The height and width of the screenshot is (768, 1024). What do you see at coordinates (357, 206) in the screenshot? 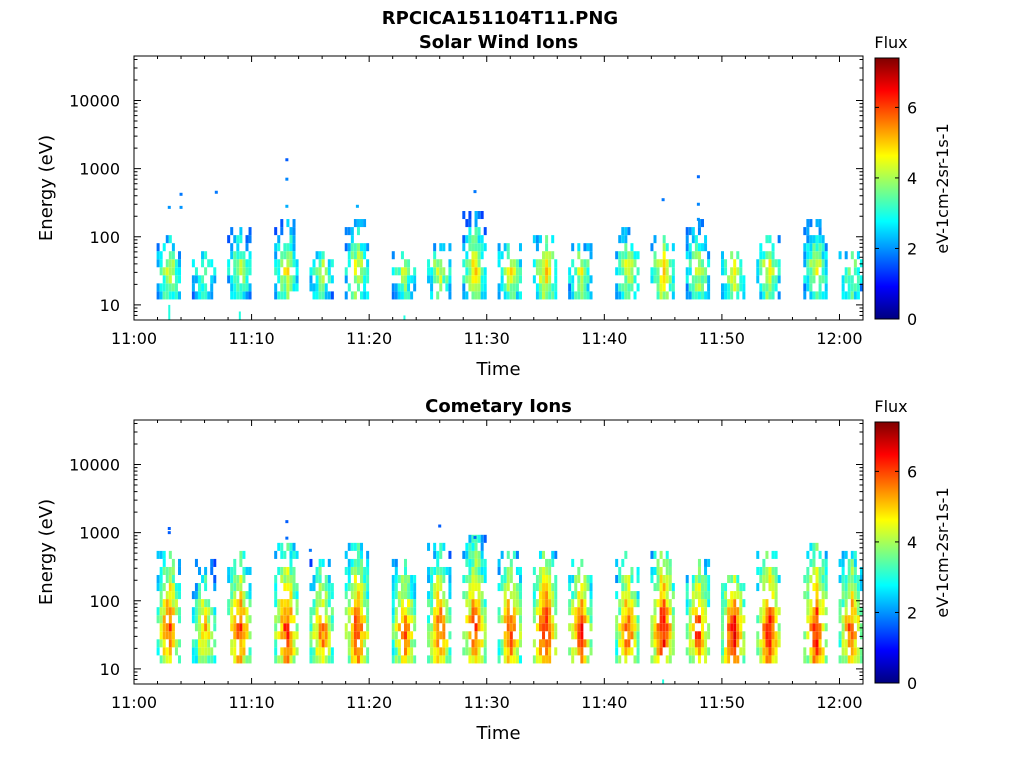
I see `sparse-point` at bounding box center [357, 206].